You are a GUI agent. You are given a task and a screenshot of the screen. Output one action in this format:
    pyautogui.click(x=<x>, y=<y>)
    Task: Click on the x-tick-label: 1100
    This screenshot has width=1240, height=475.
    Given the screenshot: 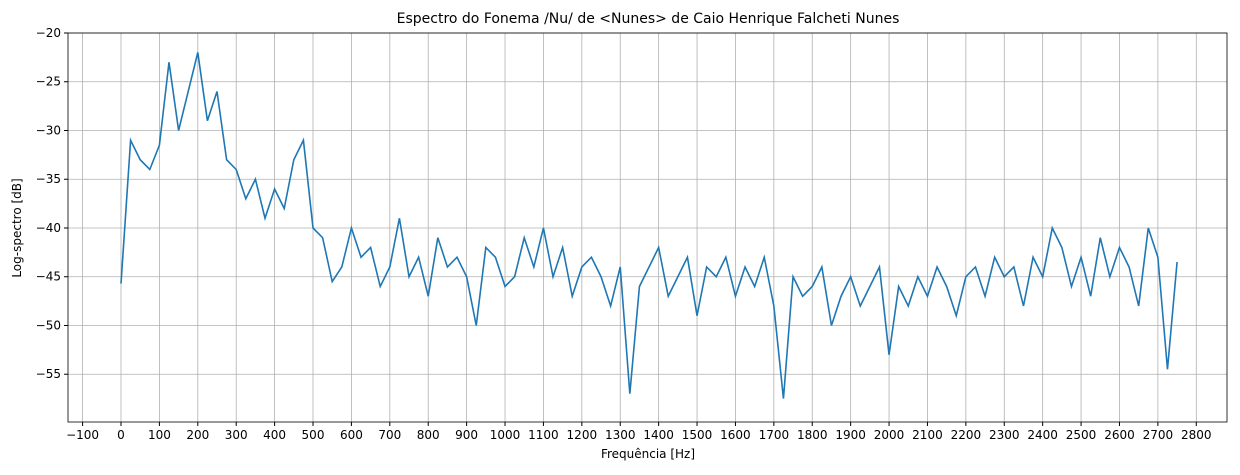 What is the action you would take?
    pyautogui.click(x=543, y=435)
    